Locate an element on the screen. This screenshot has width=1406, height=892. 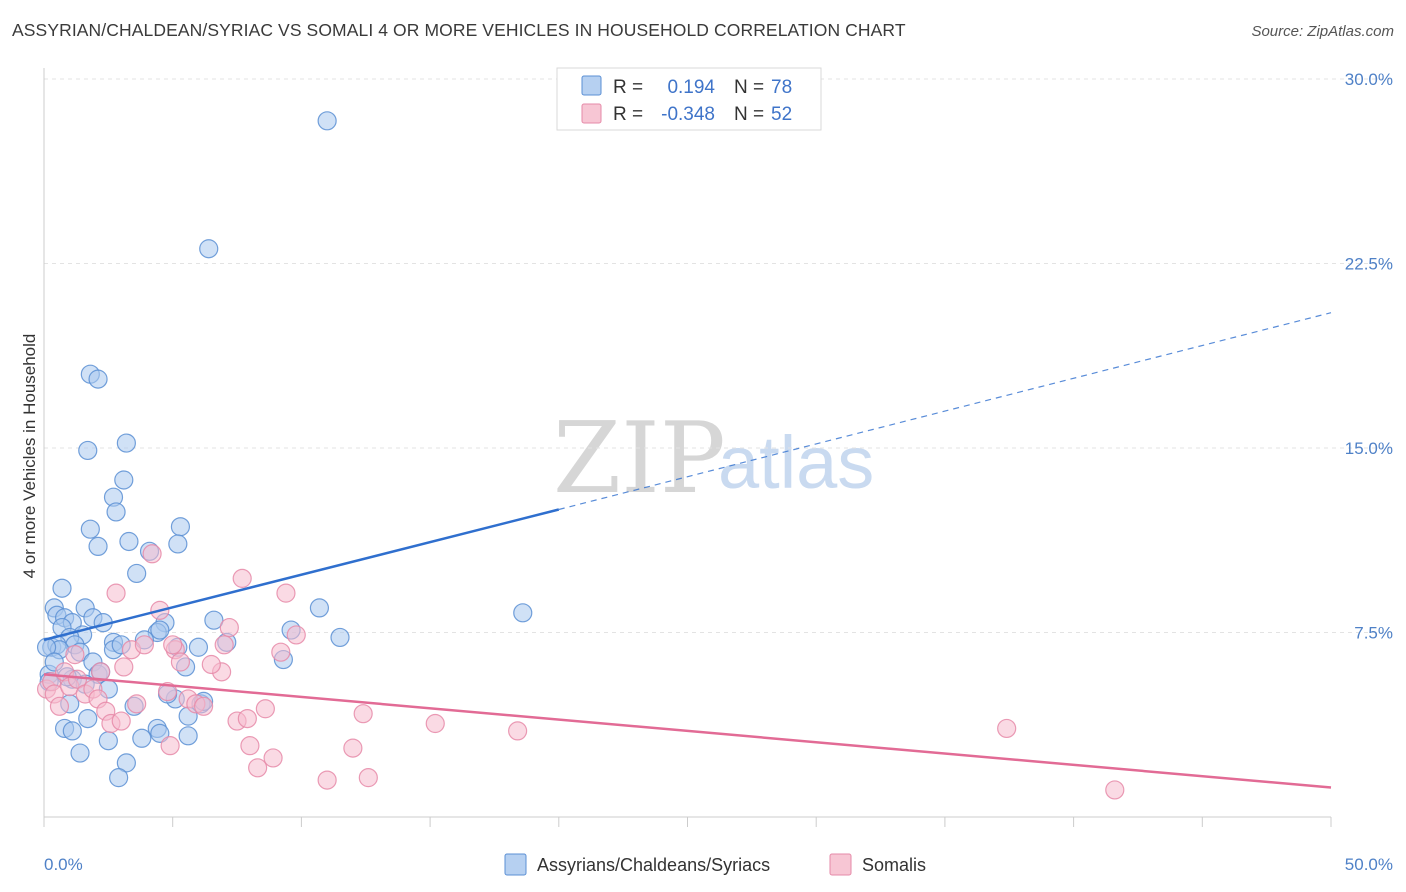
legend-n-value-somalis: 52 is located at coordinates (781, 114).